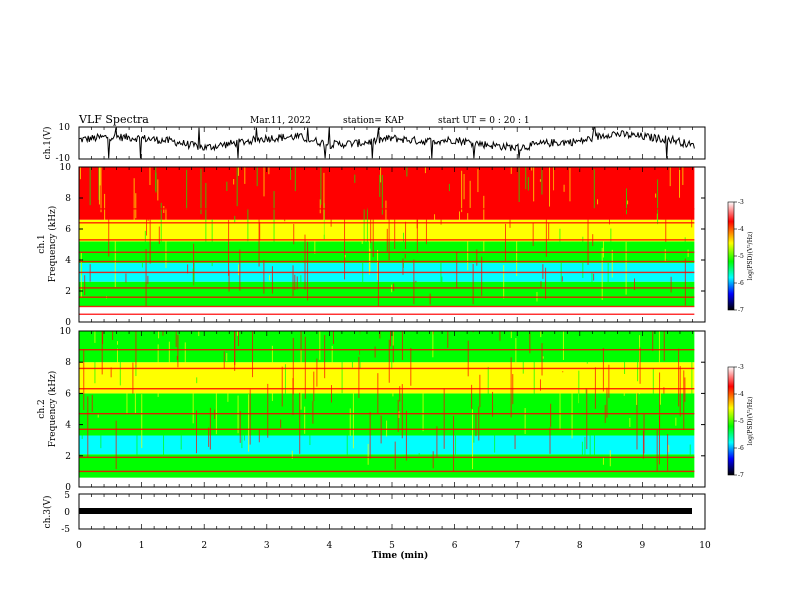 Image resolution: width=792 pixels, height=612 pixels. I want to click on ch2-colorbar-label: log(PSD)(V²/Hz), so click(750, 421).